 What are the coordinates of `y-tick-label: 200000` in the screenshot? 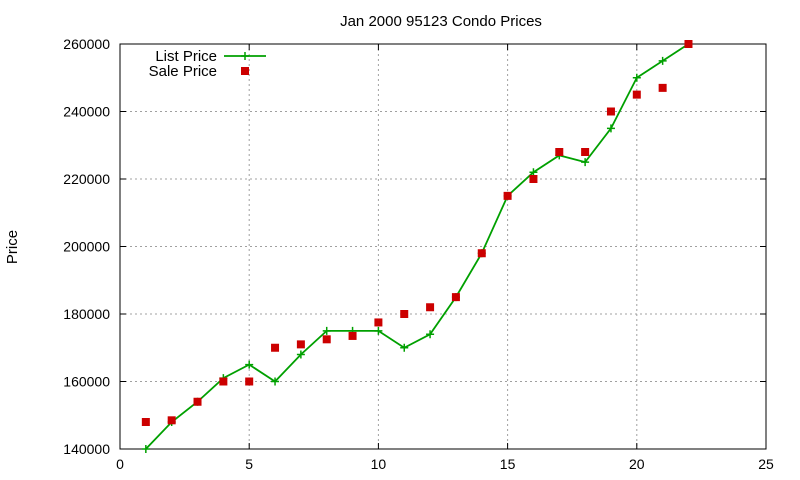 It's located at (86, 247).